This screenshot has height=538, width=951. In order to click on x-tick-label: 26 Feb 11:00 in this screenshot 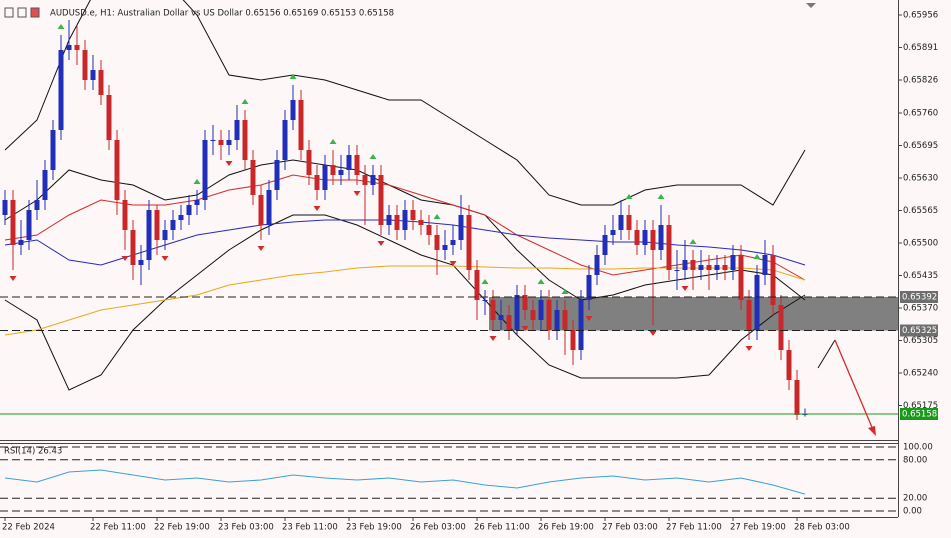, I will do `click(502, 528)`.